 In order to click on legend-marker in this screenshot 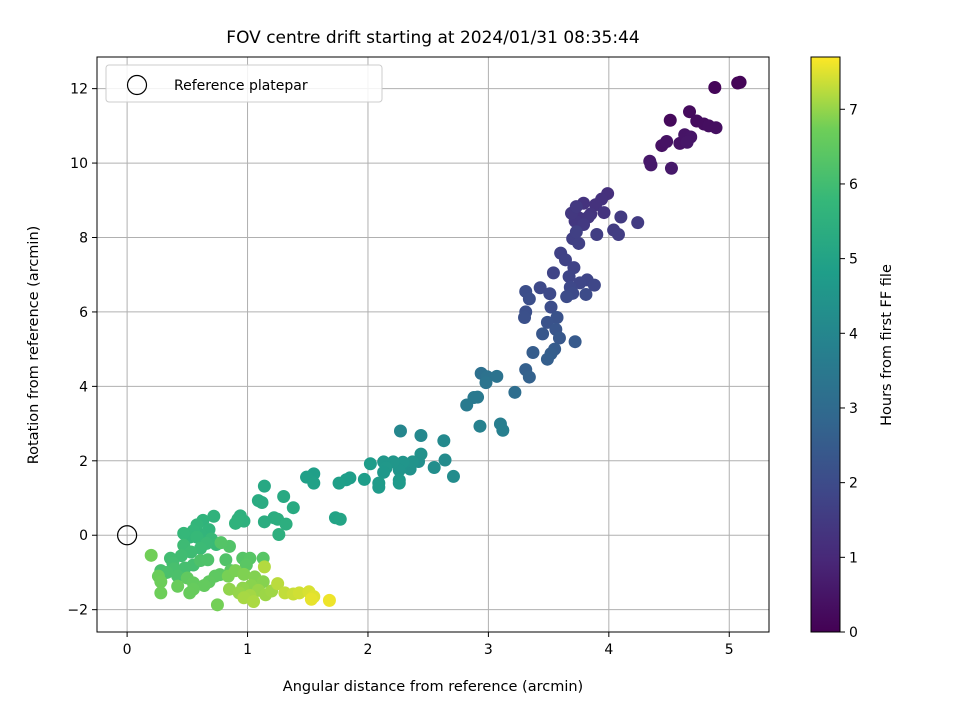, I will do `click(137, 85)`.